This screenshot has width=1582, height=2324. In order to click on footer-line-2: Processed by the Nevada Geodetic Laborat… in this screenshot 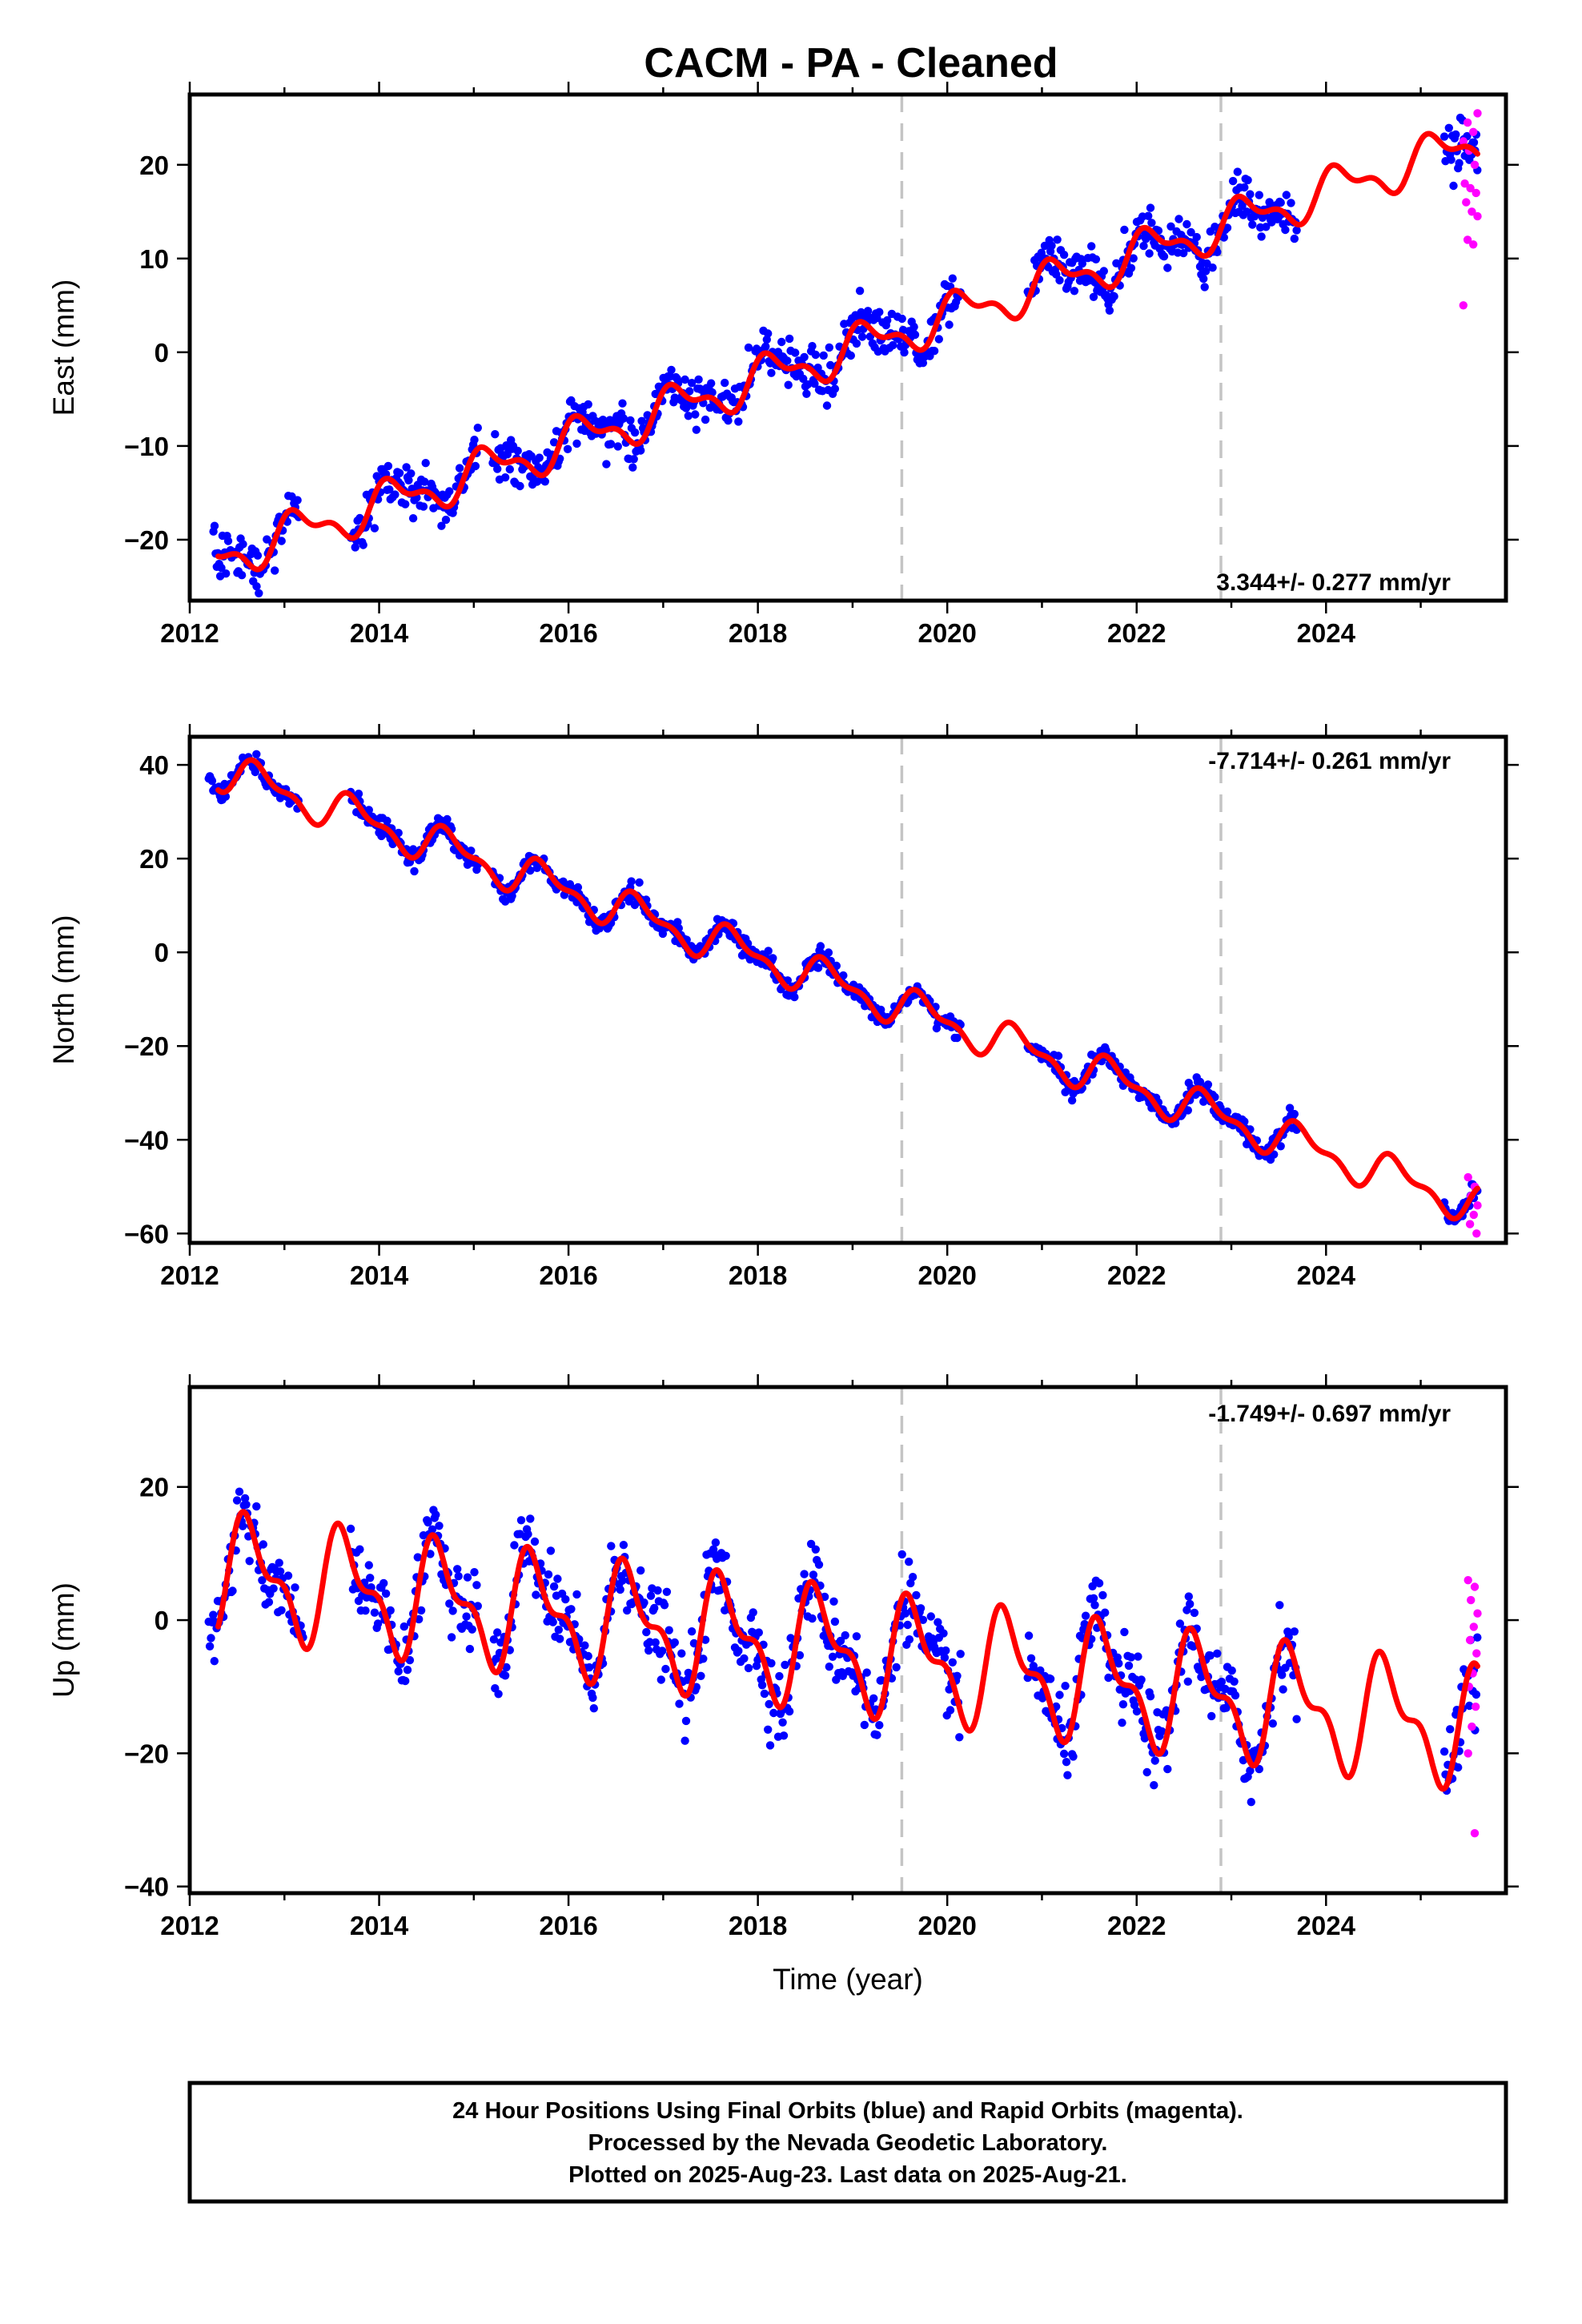, I will do `click(848, 2143)`.